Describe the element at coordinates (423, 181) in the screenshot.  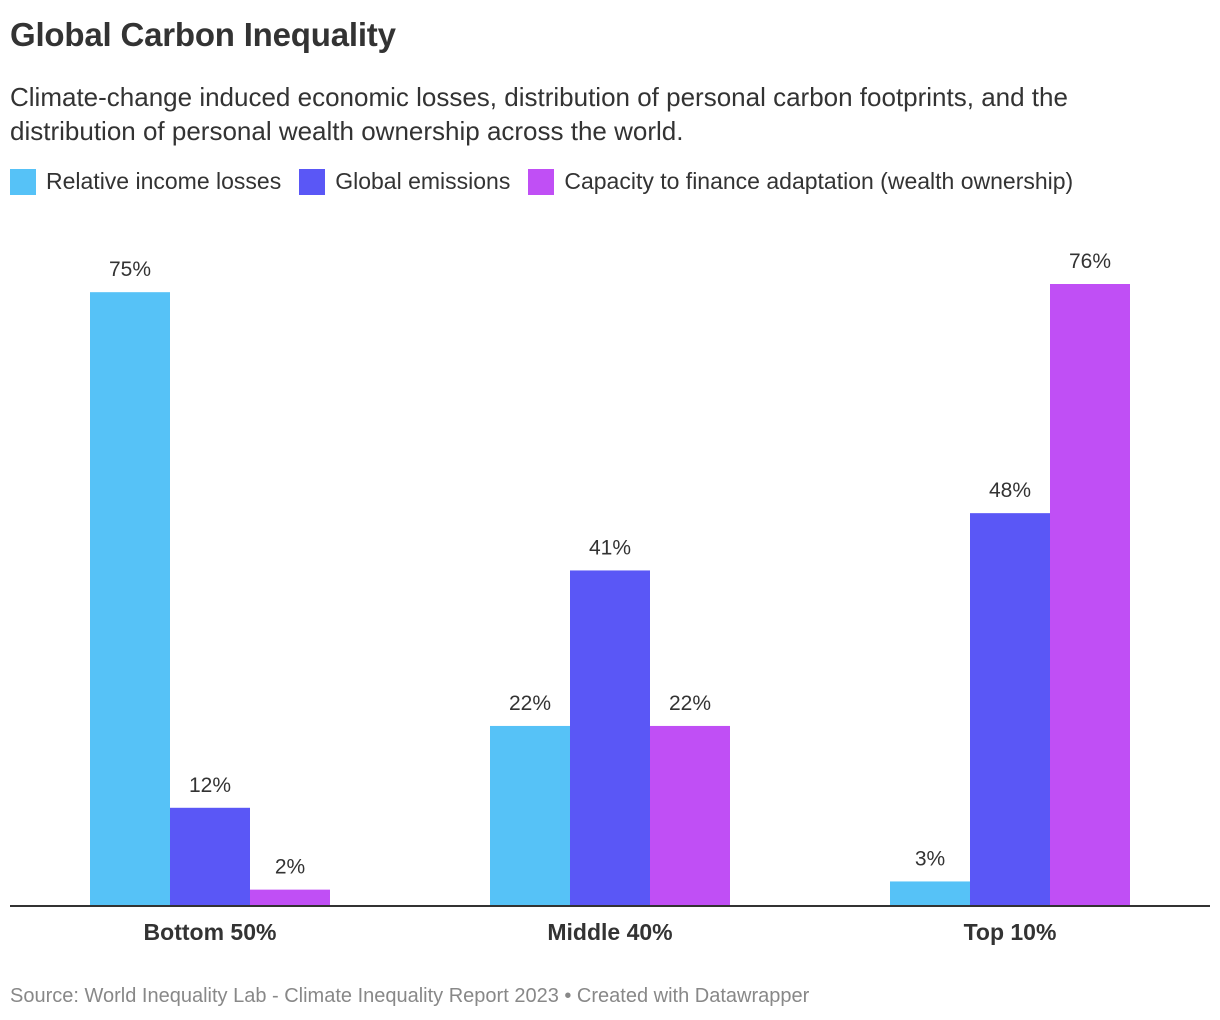
I see `legend-label-global-emissions: Global emissions` at that location.